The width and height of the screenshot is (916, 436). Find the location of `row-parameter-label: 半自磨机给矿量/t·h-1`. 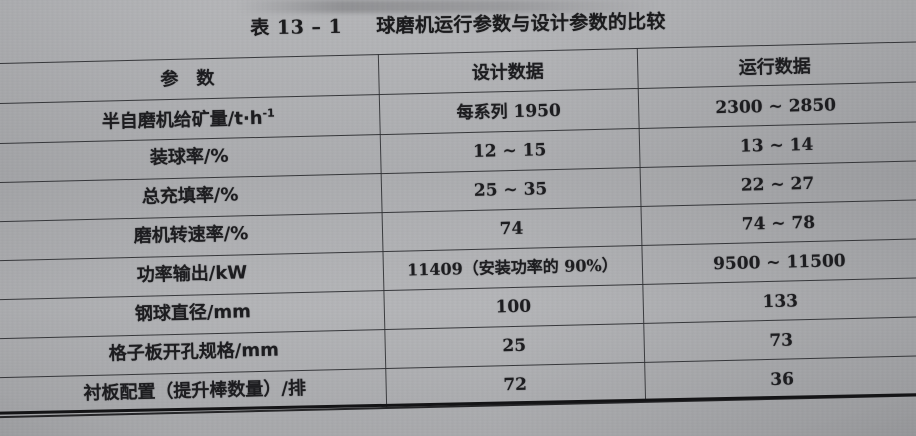

row-parameter-label: 半自磨机给矿量/t·h-1 is located at coordinates (190, 119).